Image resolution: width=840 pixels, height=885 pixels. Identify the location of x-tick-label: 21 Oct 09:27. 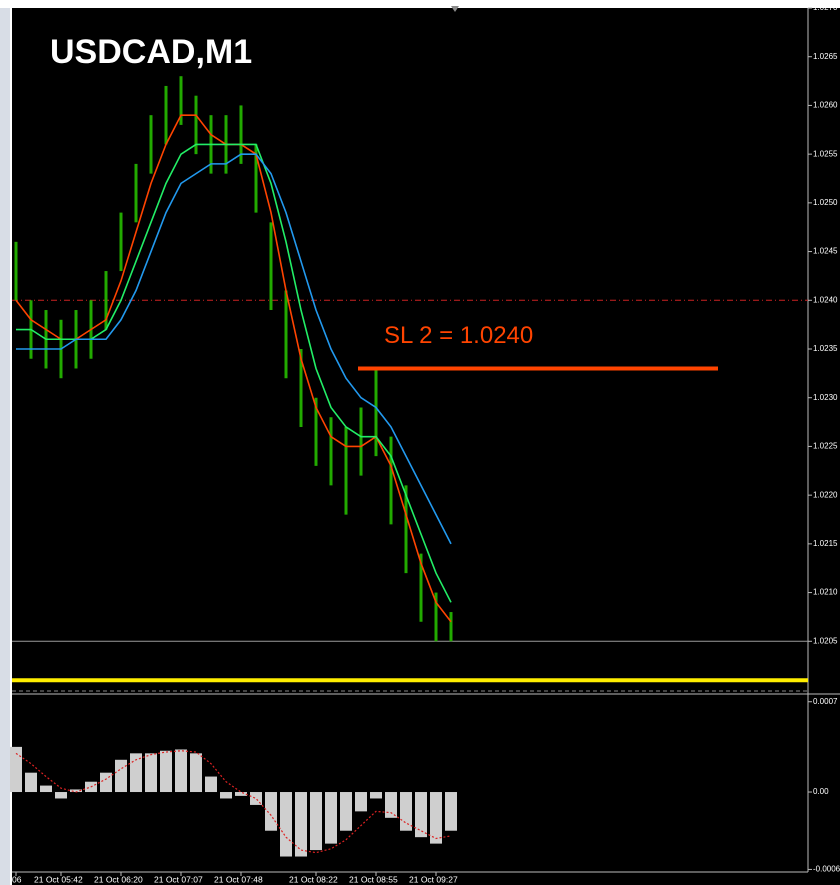
(433, 879).